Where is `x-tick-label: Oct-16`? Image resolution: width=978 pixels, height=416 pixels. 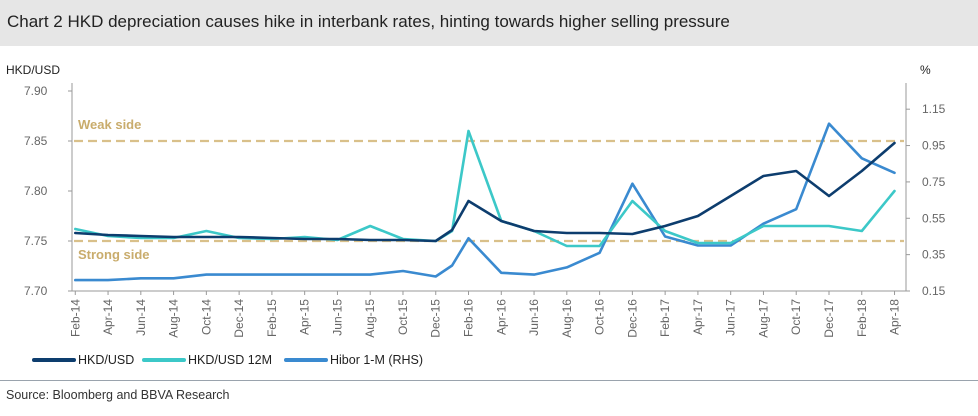
x-tick-label: Oct-16 is located at coordinates (600, 317).